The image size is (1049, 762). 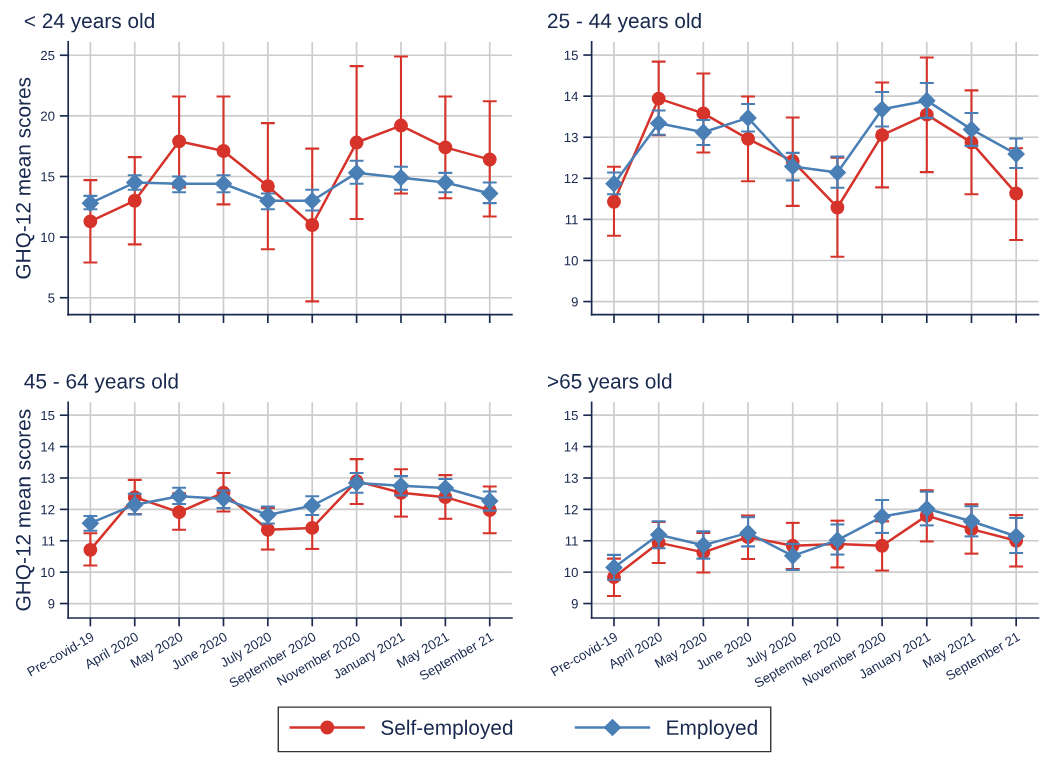 I want to click on chart-title: < 24 years old, so click(x=89, y=22).